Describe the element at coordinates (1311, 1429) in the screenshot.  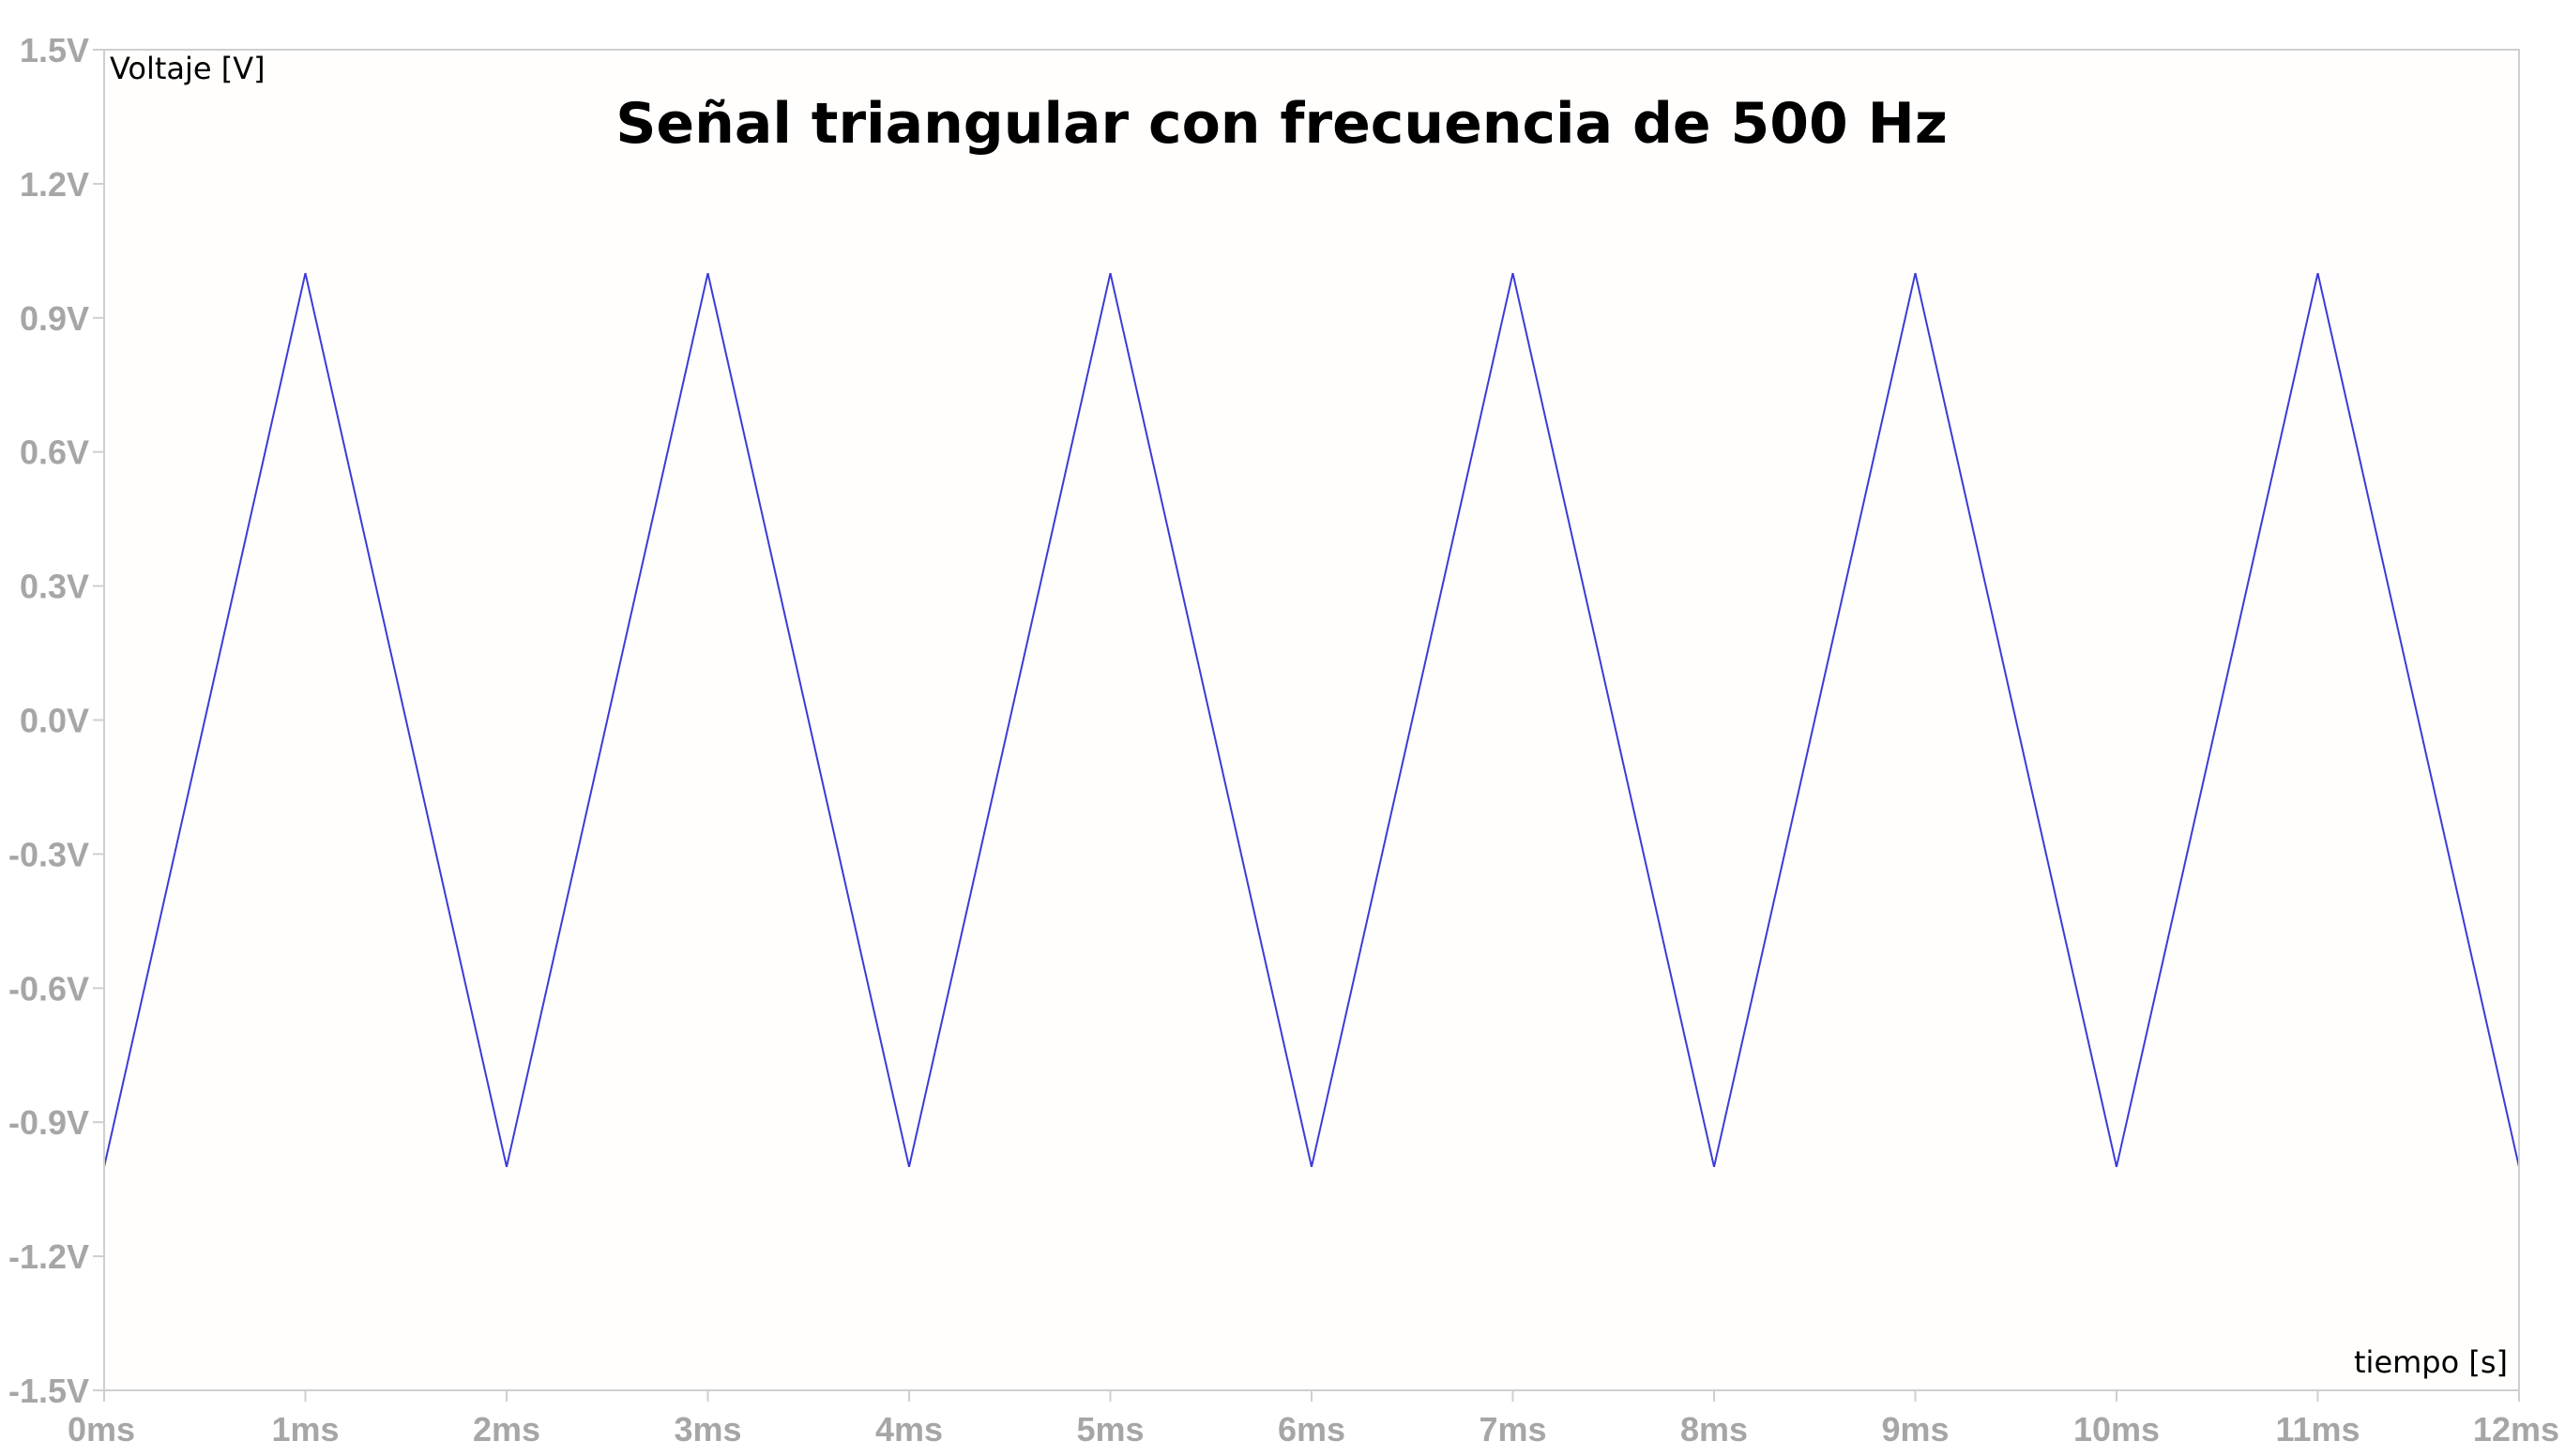
I see `x-tick-label: 6ms` at that location.